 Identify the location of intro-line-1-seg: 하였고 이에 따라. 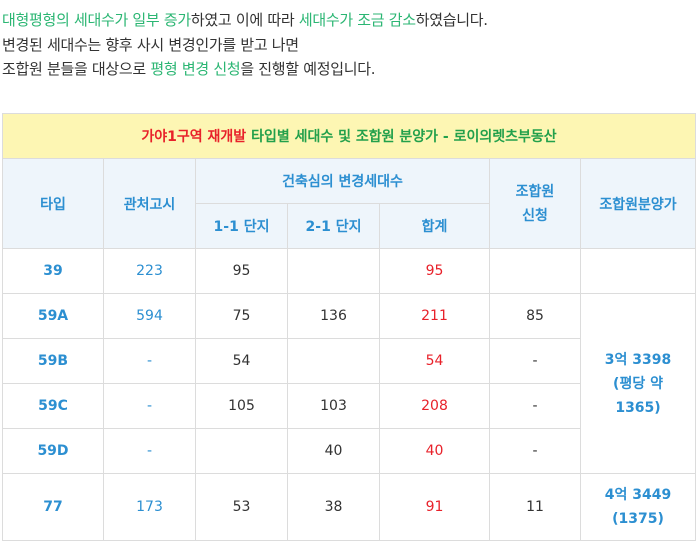
(244, 20).